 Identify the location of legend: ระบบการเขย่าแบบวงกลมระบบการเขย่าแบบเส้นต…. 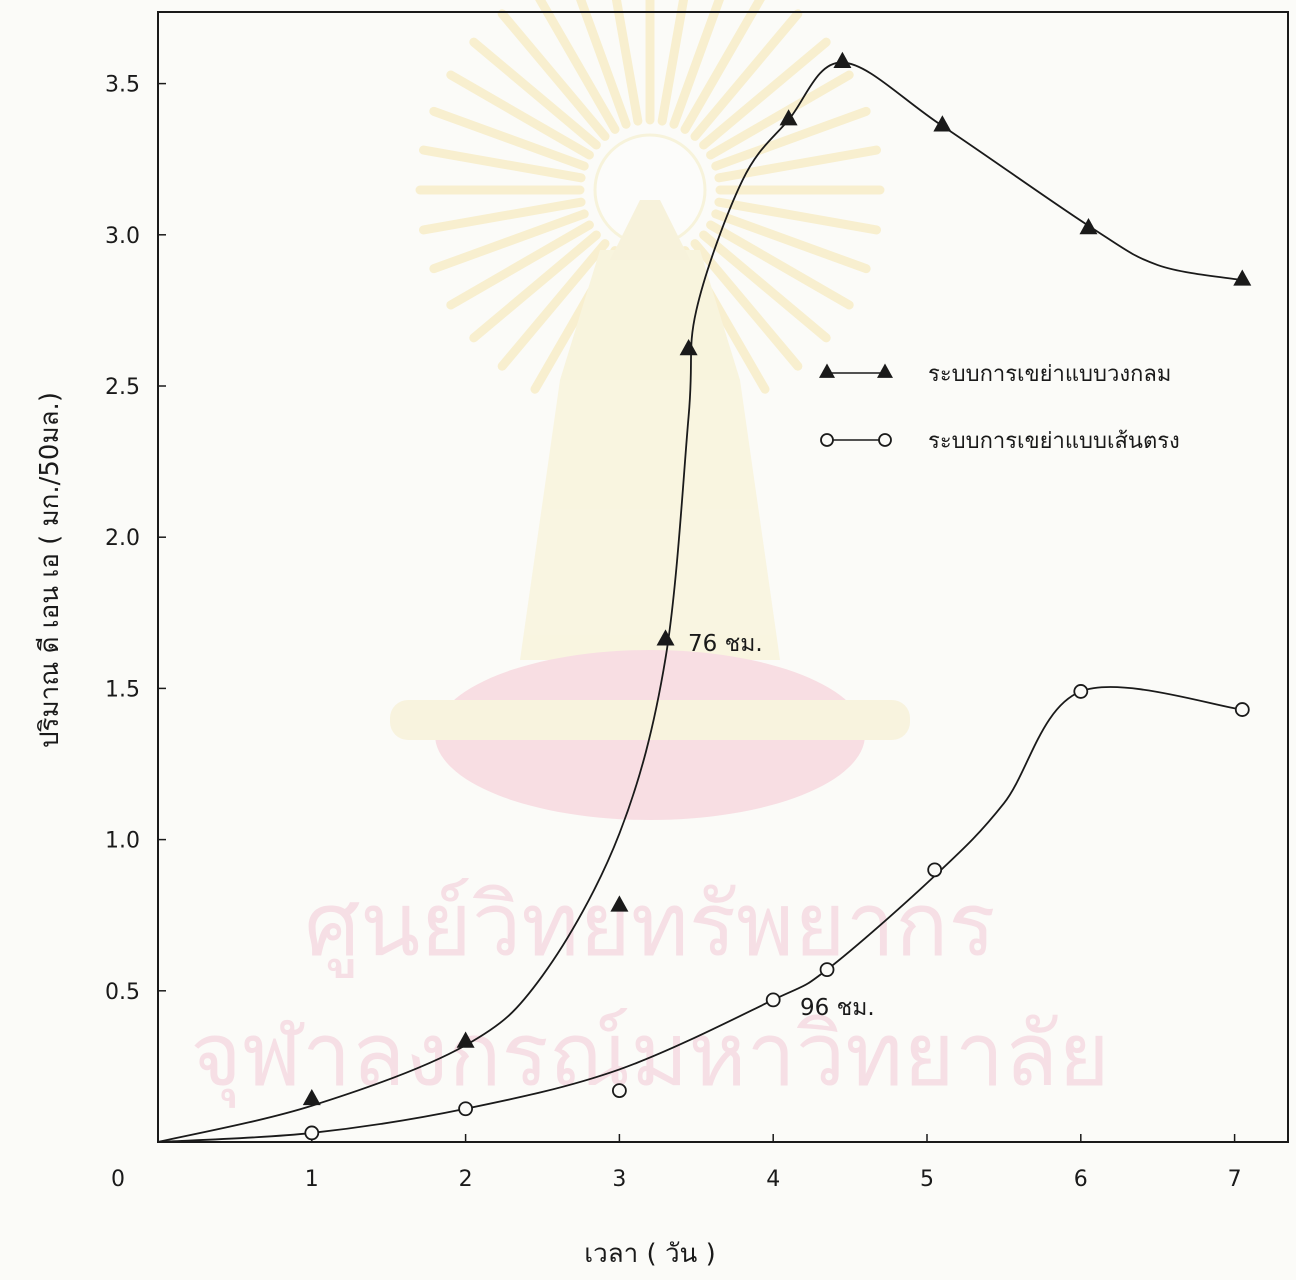
(999, 408).